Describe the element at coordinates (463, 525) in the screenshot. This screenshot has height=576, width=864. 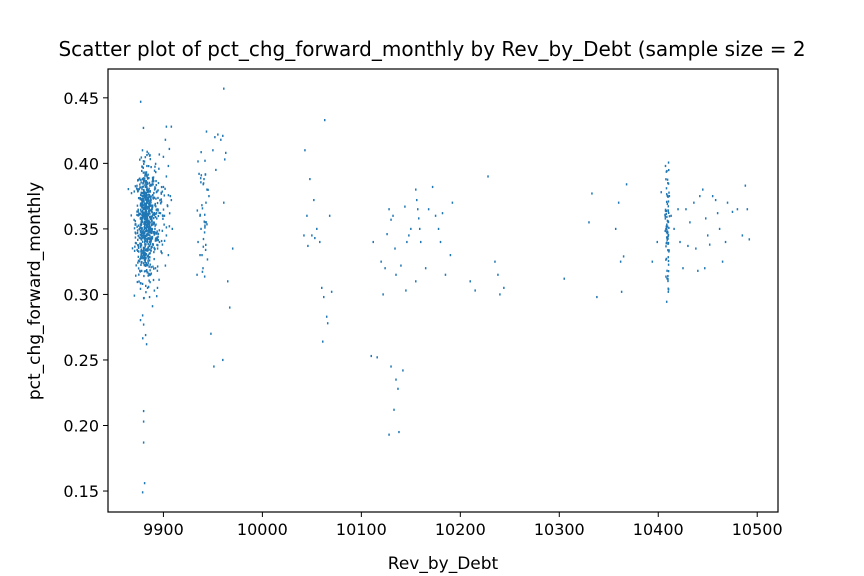
I see `x-axis-ticks: 9900 10000 10100 10200 10300 10400 10500` at that location.